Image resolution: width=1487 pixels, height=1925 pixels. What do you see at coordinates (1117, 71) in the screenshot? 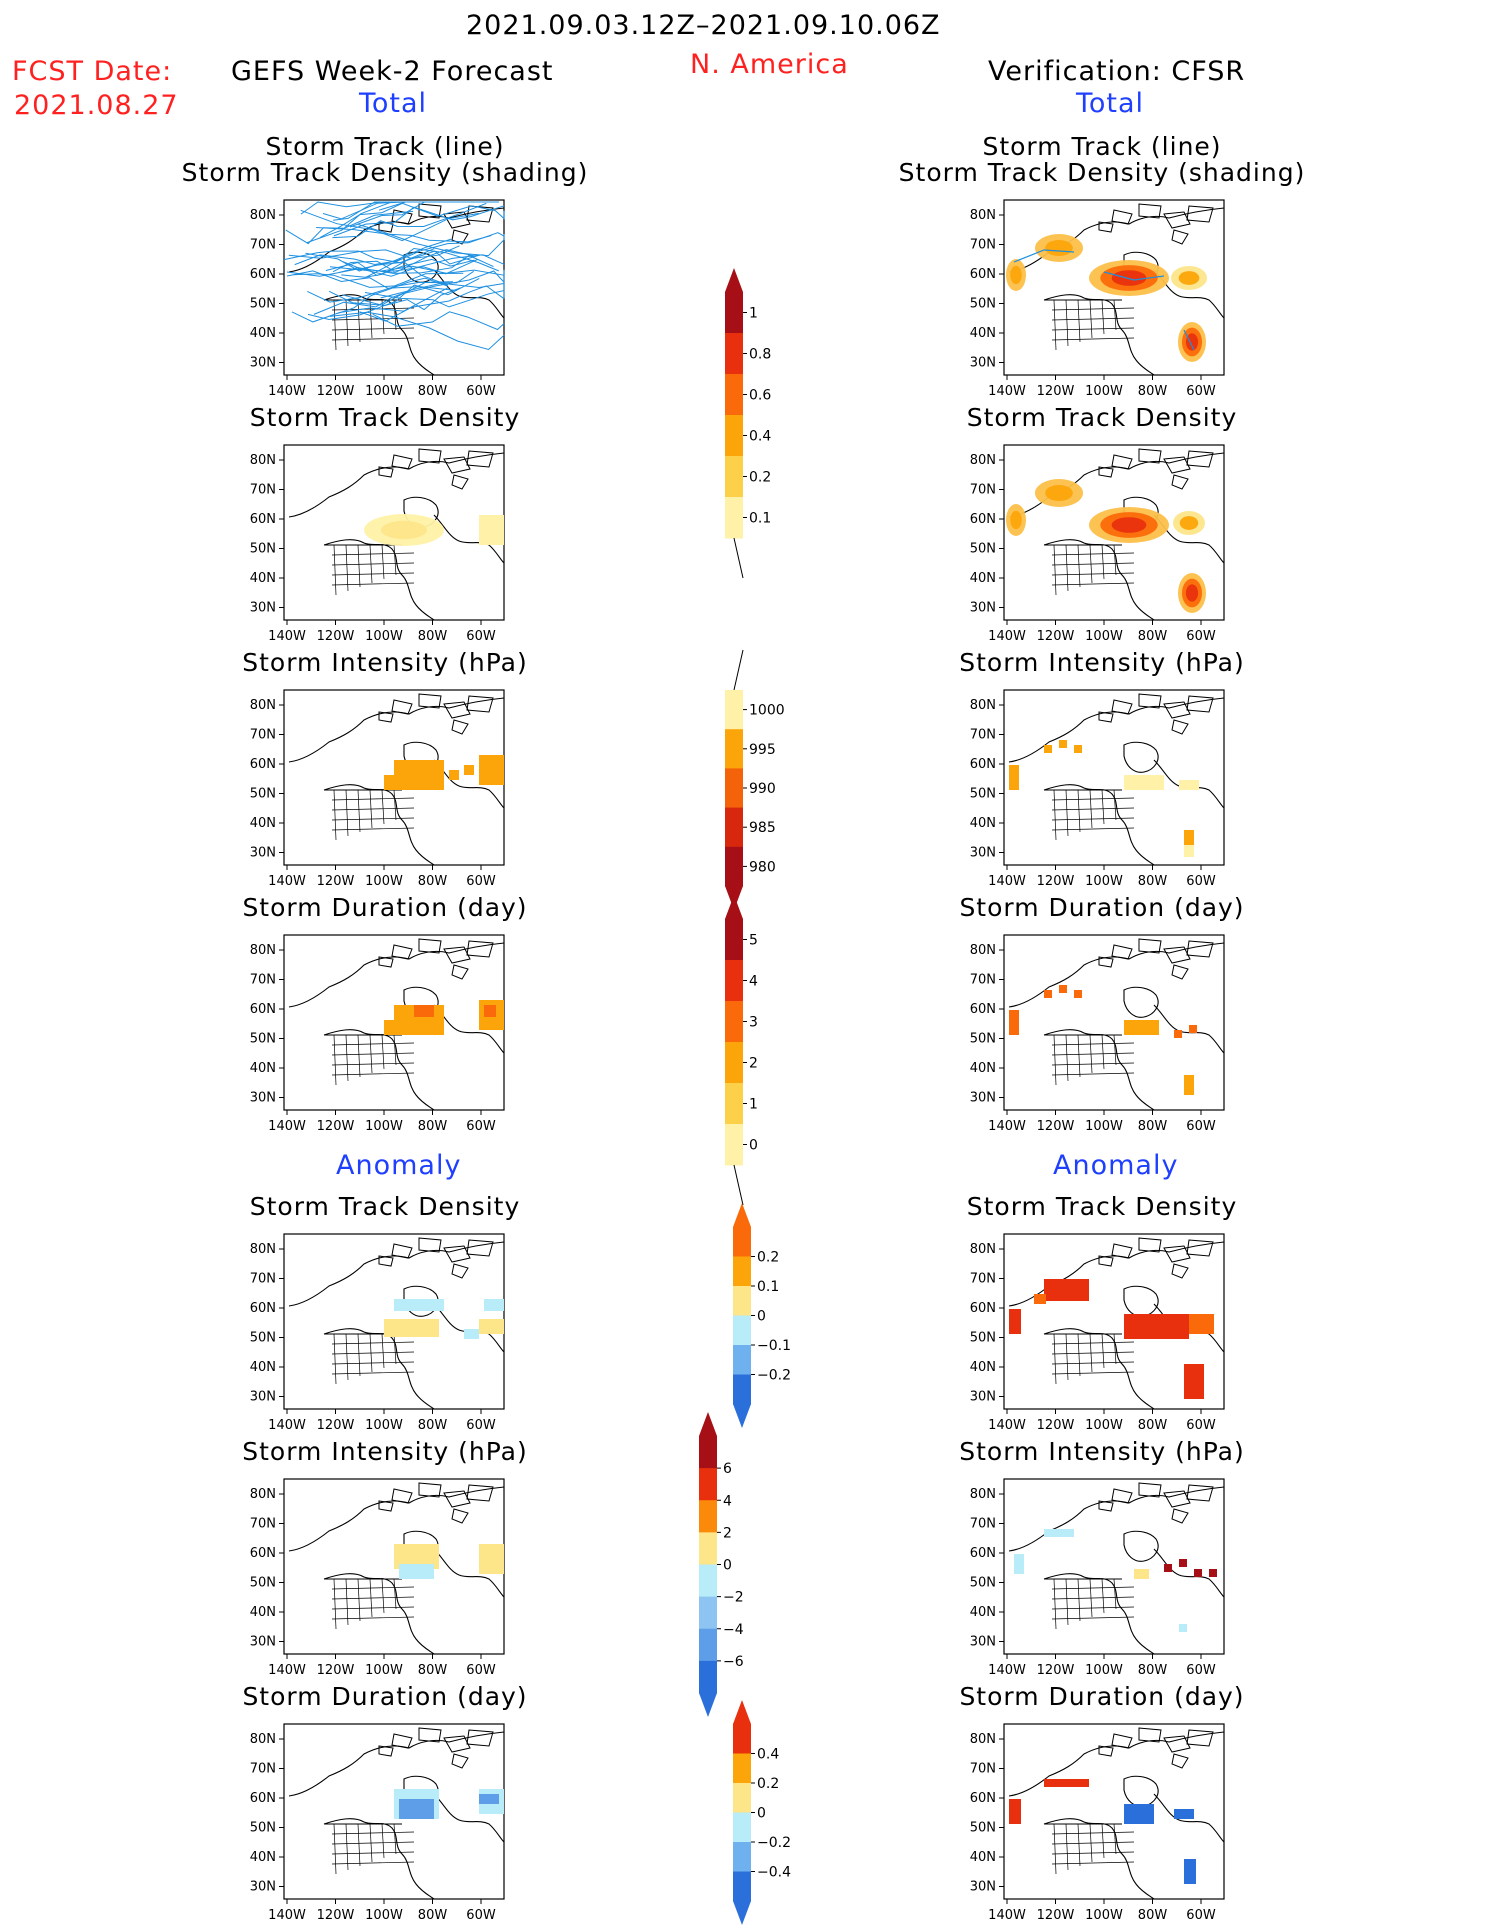
I see `verification-title: Verification: CFSR` at bounding box center [1117, 71].